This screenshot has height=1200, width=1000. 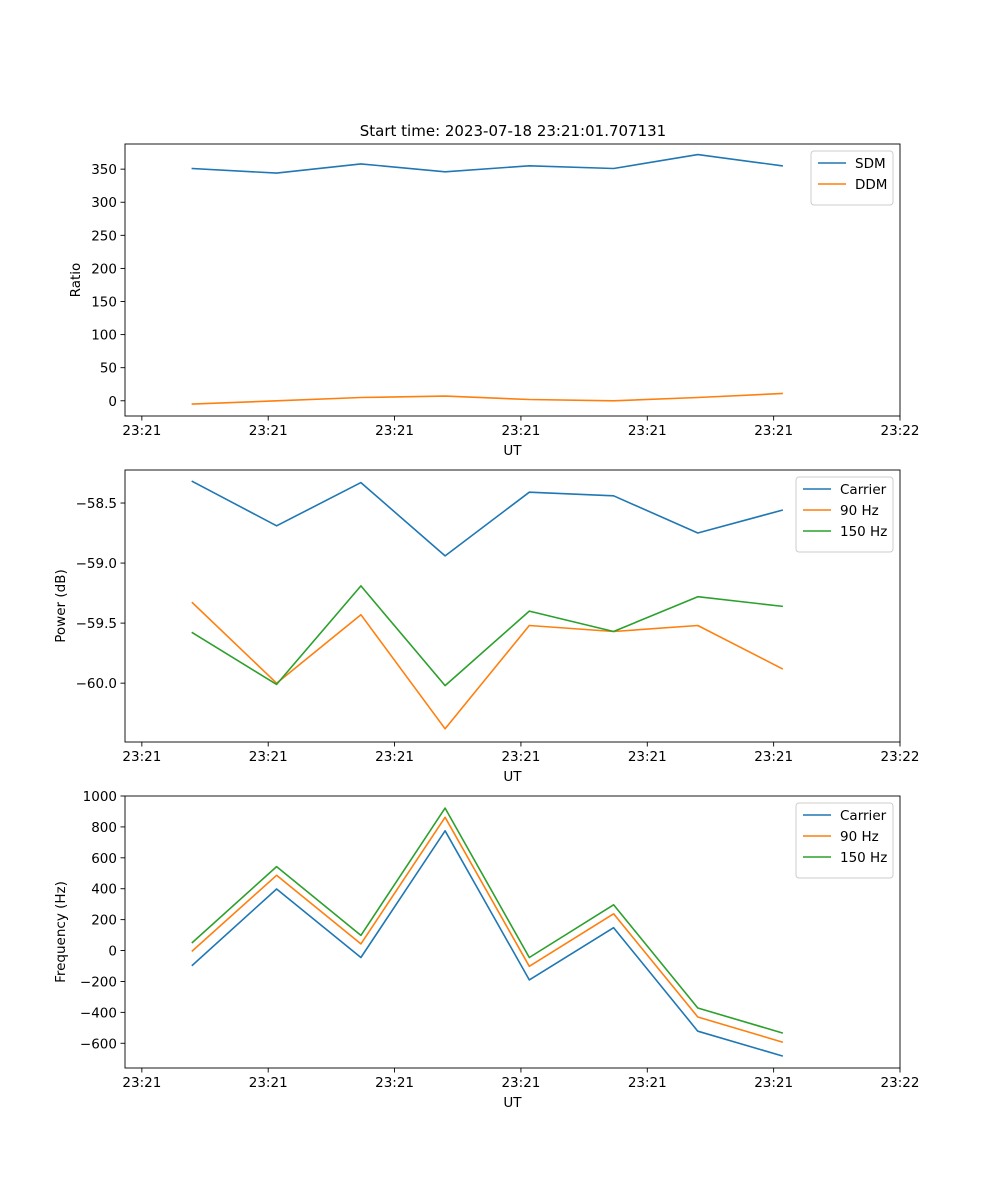 I want to click on y-tick-label: 300, so click(x=104, y=203).